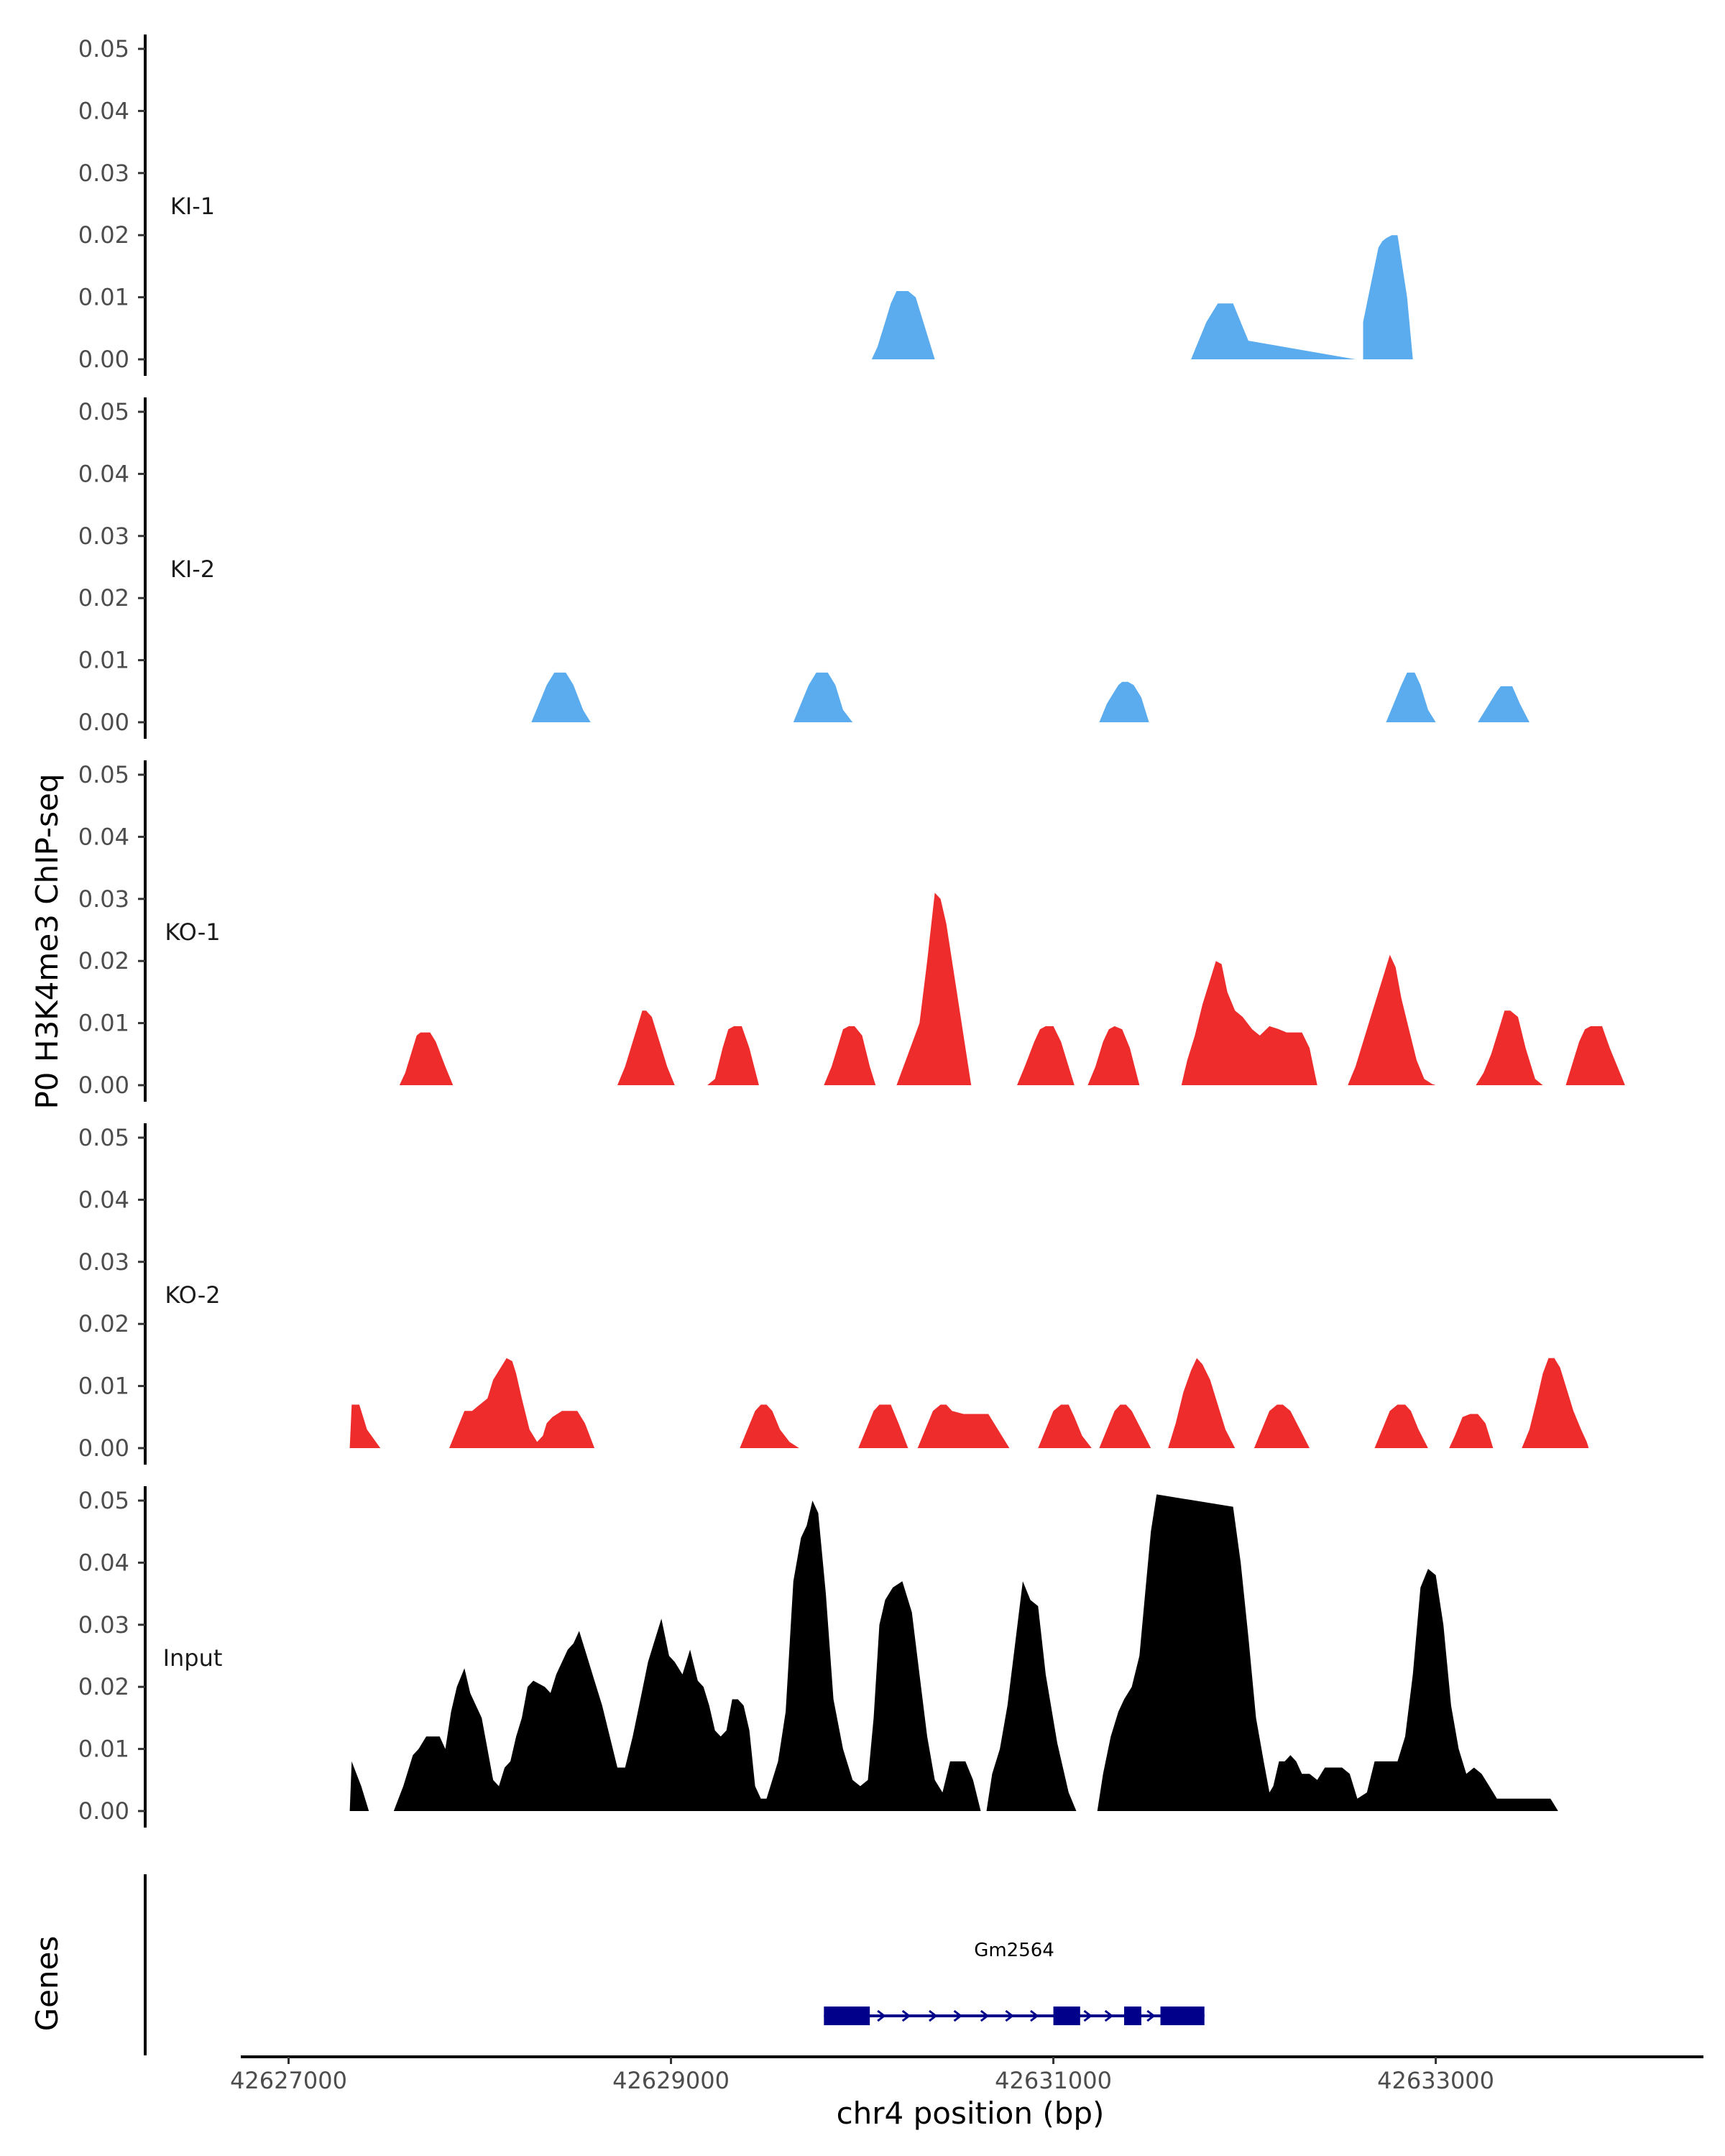 This screenshot has height=2156, width=1725. Describe the element at coordinates (1053, 2080) in the screenshot. I see `x-tick-label: 42631000` at that location.